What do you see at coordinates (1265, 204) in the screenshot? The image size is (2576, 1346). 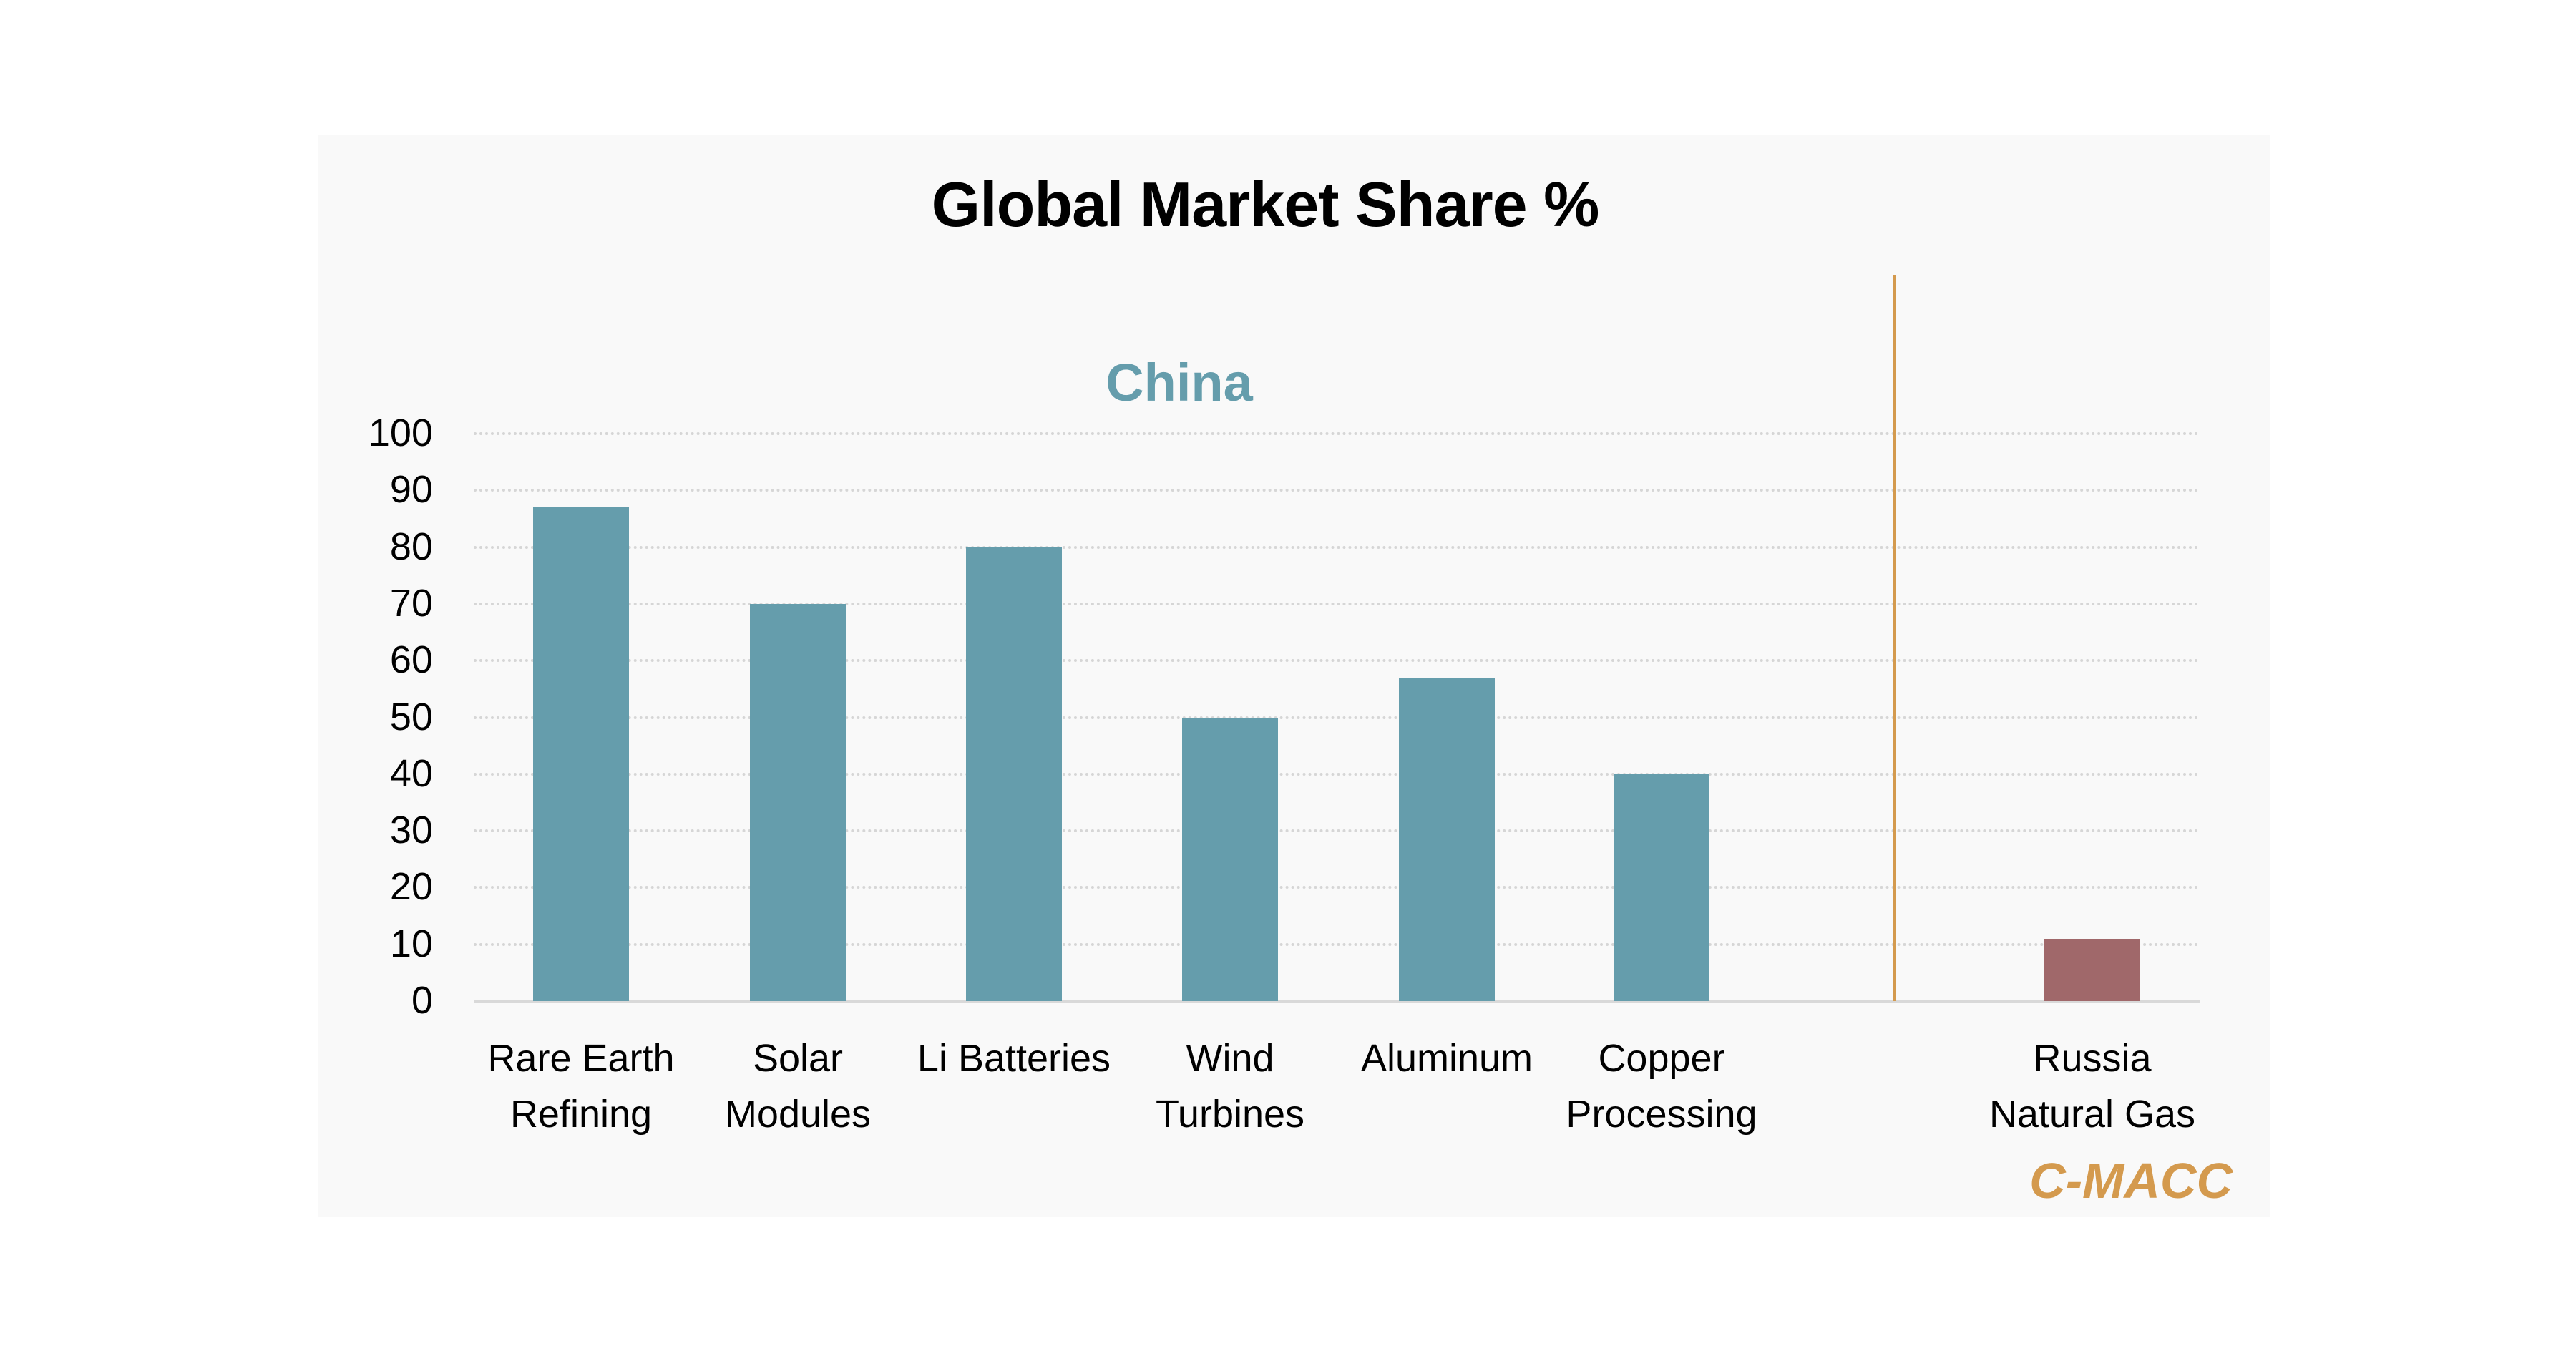 I see `chart-title: Global Market Share %` at bounding box center [1265, 204].